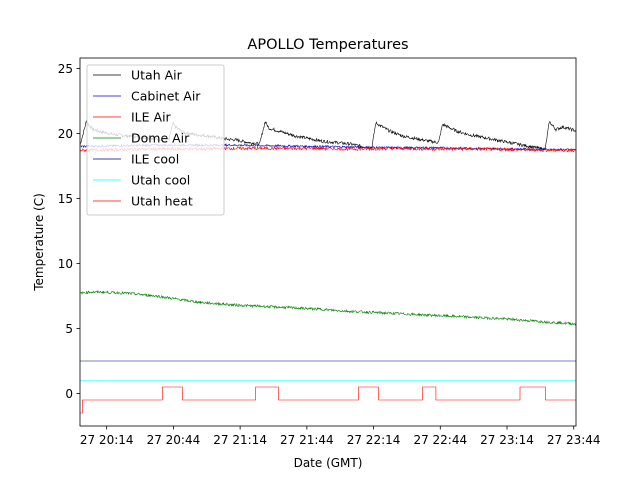 This screenshot has height=480, width=640. What do you see at coordinates (374, 440) in the screenshot?
I see `x-tick-label: 27 22:14` at bounding box center [374, 440].